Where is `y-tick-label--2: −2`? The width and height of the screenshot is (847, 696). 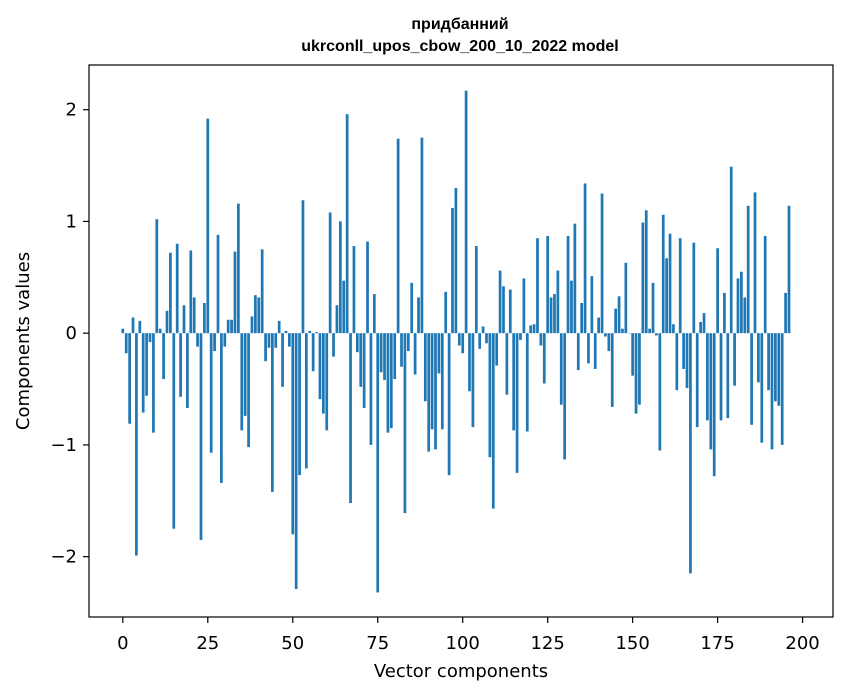 y-tick-label--2: −2 is located at coordinates (63, 557).